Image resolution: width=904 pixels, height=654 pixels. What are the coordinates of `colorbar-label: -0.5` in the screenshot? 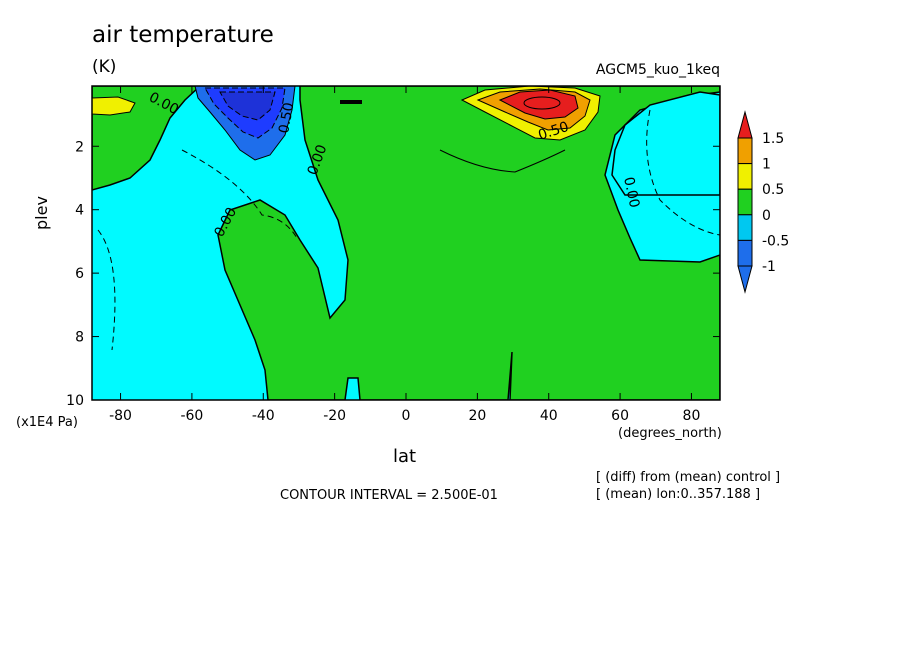 It's located at (775, 241).